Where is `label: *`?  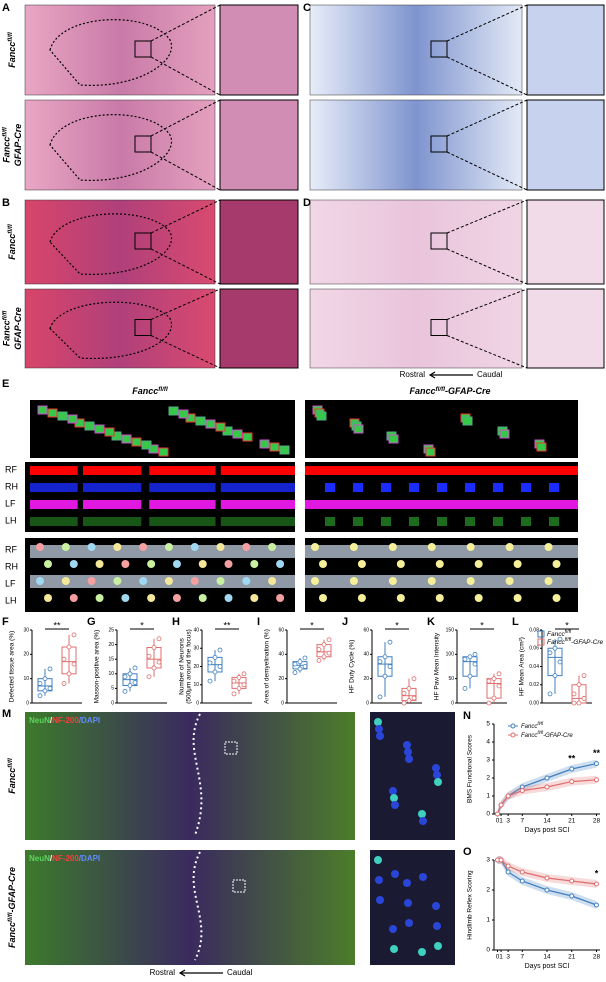 label: * is located at coordinates (397, 625).